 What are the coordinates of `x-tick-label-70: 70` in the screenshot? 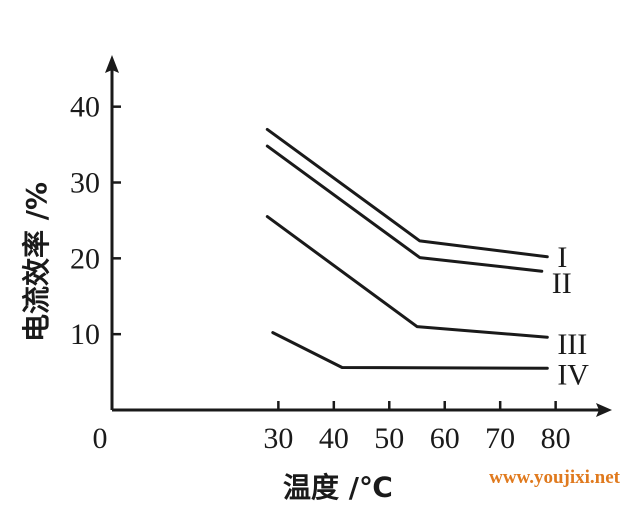 It's located at (500, 438).